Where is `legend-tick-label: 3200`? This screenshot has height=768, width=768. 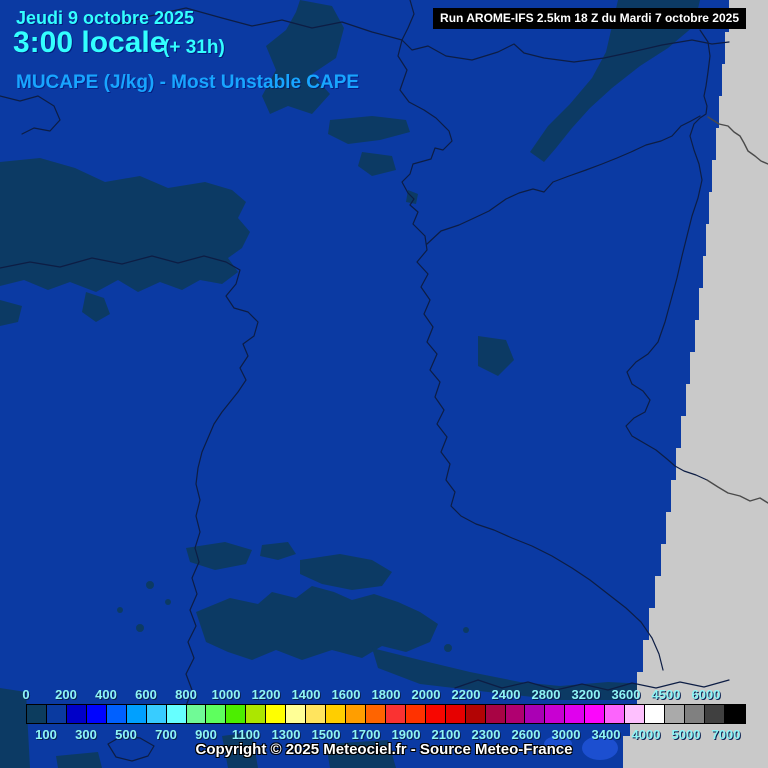 legend-tick-label: 3200 is located at coordinates (586, 694).